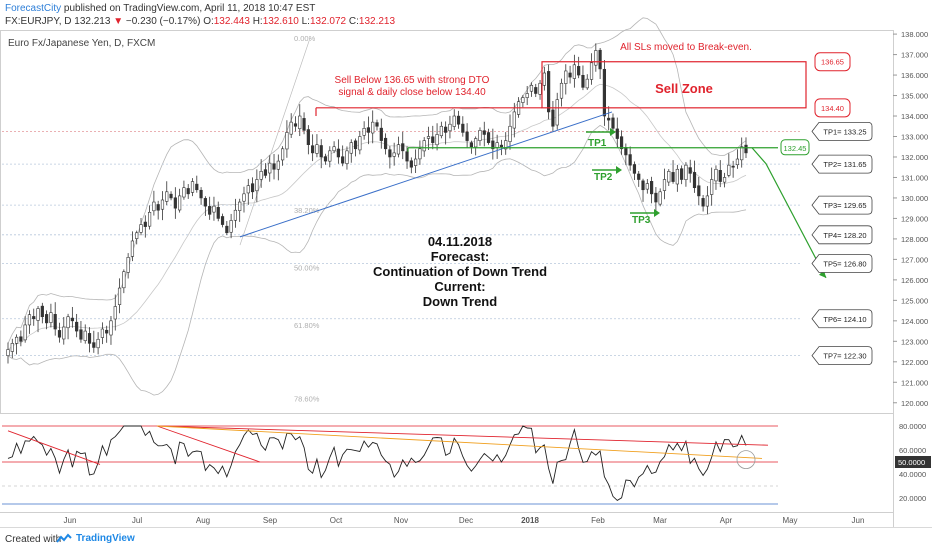 The width and height of the screenshot is (932, 551). What do you see at coordinates (305, 38) in the screenshot?
I see `fib-label: 0.00%` at bounding box center [305, 38].